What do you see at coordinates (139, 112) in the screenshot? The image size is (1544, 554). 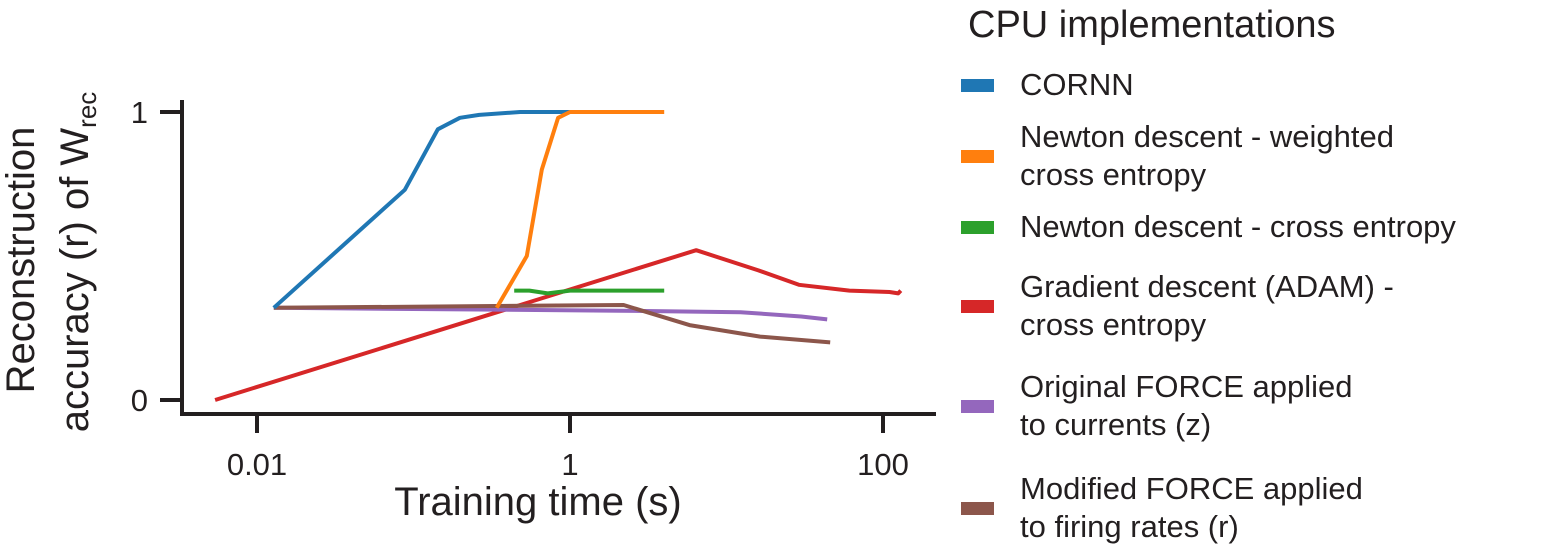 I see `y-tick-label: 1` at bounding box center [139, 112].